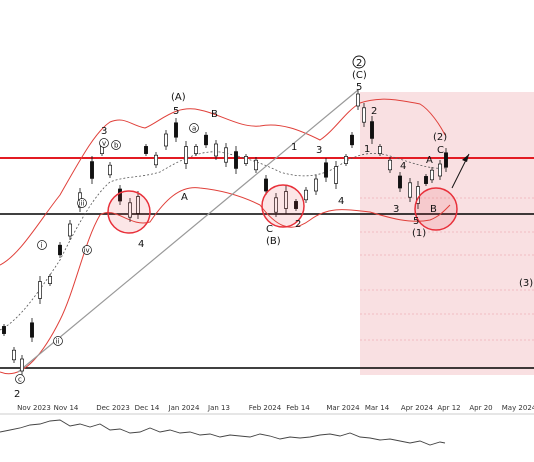 The width and height of the screenshot is (534, 462). Describe the element at coordinates (526, 283) in the screenshot. I see `wave-label-3-paren: (3)` at that location.